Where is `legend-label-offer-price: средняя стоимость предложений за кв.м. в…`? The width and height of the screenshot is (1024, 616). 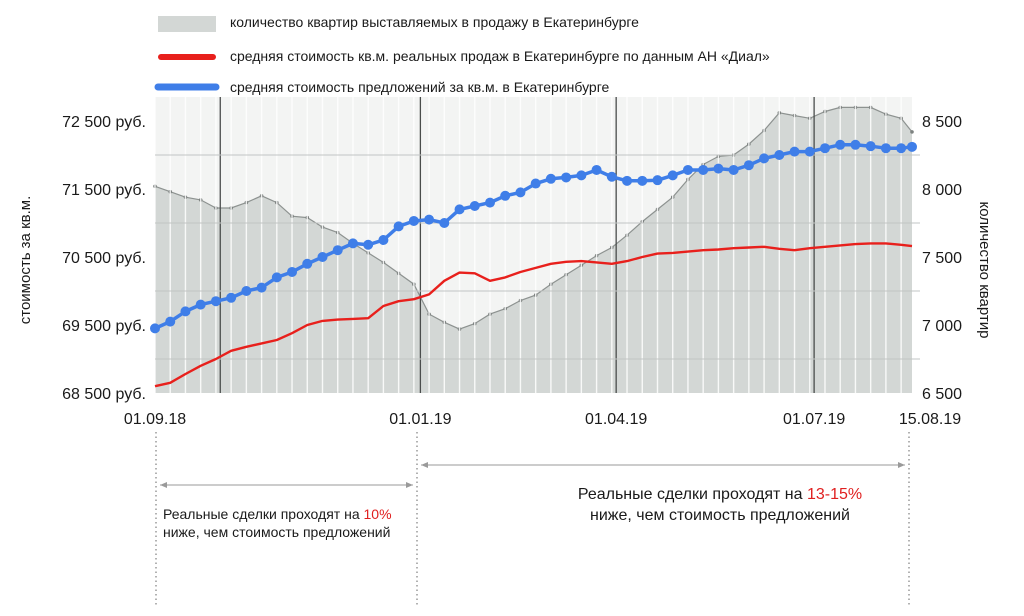
legend-label-offer-price: средняя стоимость предложений за кв.м. в… is located at coordinates (420, 87).